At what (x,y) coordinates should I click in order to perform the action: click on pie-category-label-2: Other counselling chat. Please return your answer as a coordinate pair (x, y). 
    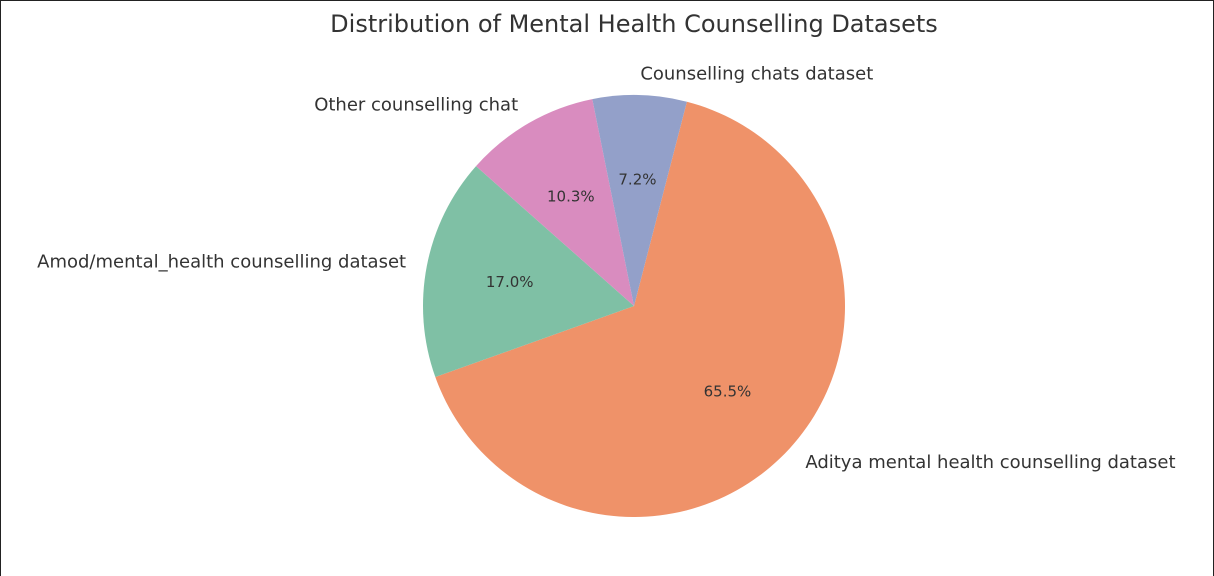
    Looking at the image, I should click on (416, 104).